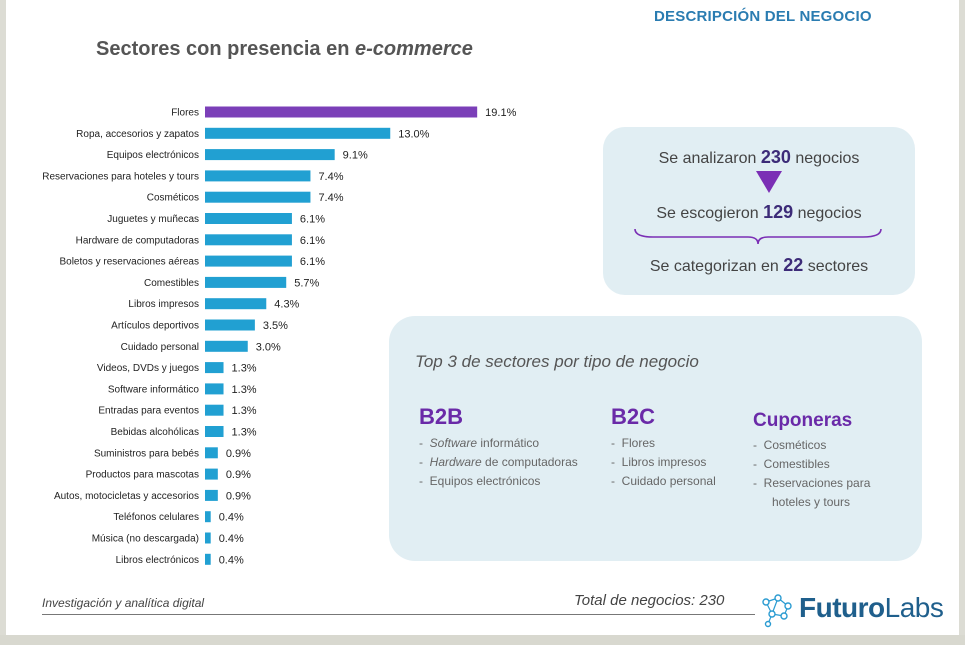  I want to click on category-label: Cosméticos, so click(173, 198).